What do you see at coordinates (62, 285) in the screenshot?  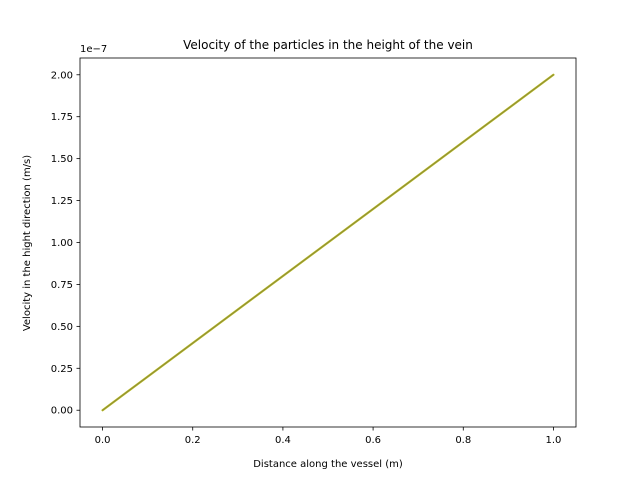 I see `y-tick-label: 0.75` at bounding box center [62, 285].